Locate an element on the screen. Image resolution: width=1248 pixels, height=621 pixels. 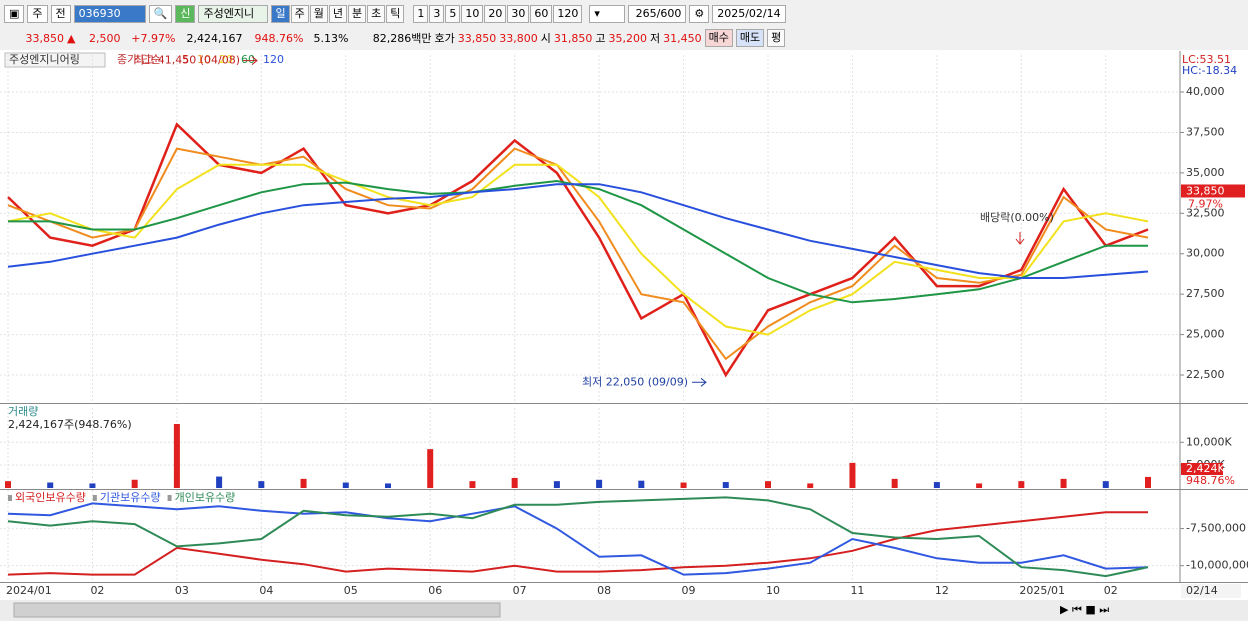
x-end-label: 02/14 is located at coordinates (1202, 590).